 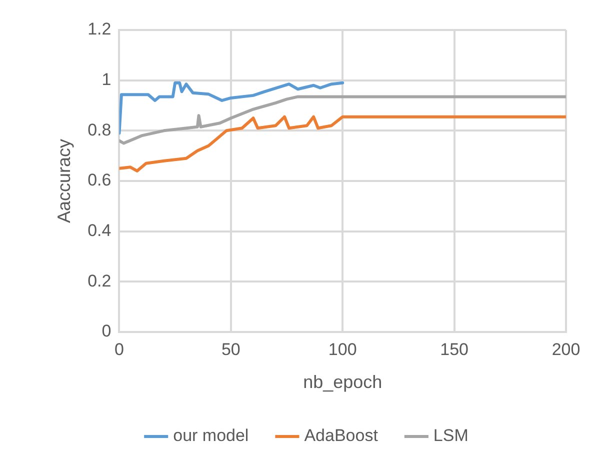 What do you see at coordinates (119, 349) in the screenshot?
I see `x-tick-label: 0` at bounding box center [119, 349].